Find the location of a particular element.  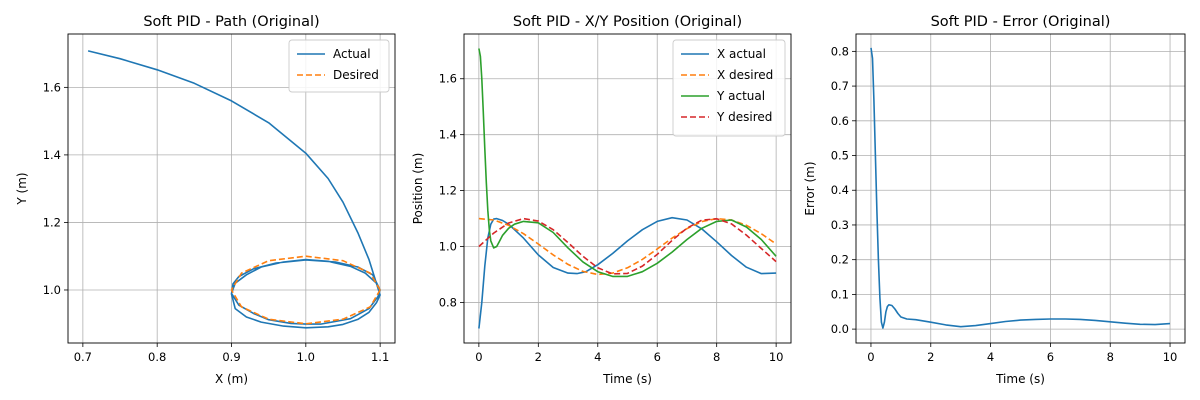

y-tick-label: 0.4 is located at coordinates (840, 190).